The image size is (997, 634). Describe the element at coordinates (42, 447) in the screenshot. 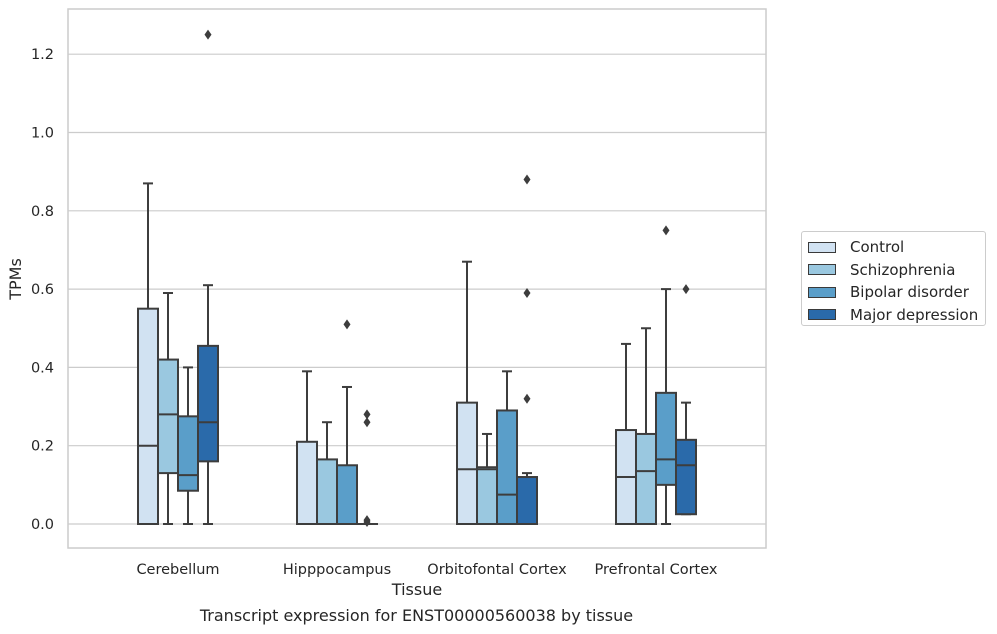

I see `y-tick-label: 0.2` at that location.